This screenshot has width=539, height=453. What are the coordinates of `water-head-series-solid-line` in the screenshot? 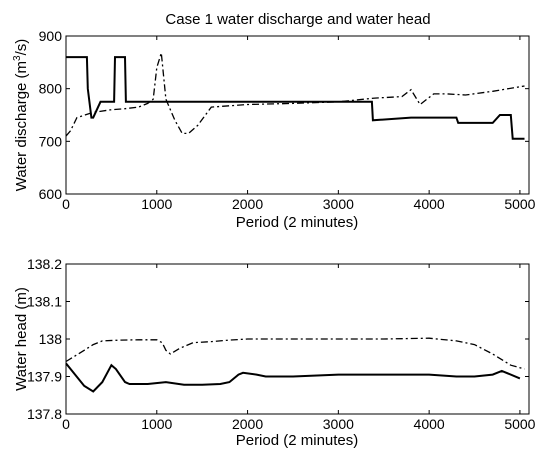 It's located at (293, 377).